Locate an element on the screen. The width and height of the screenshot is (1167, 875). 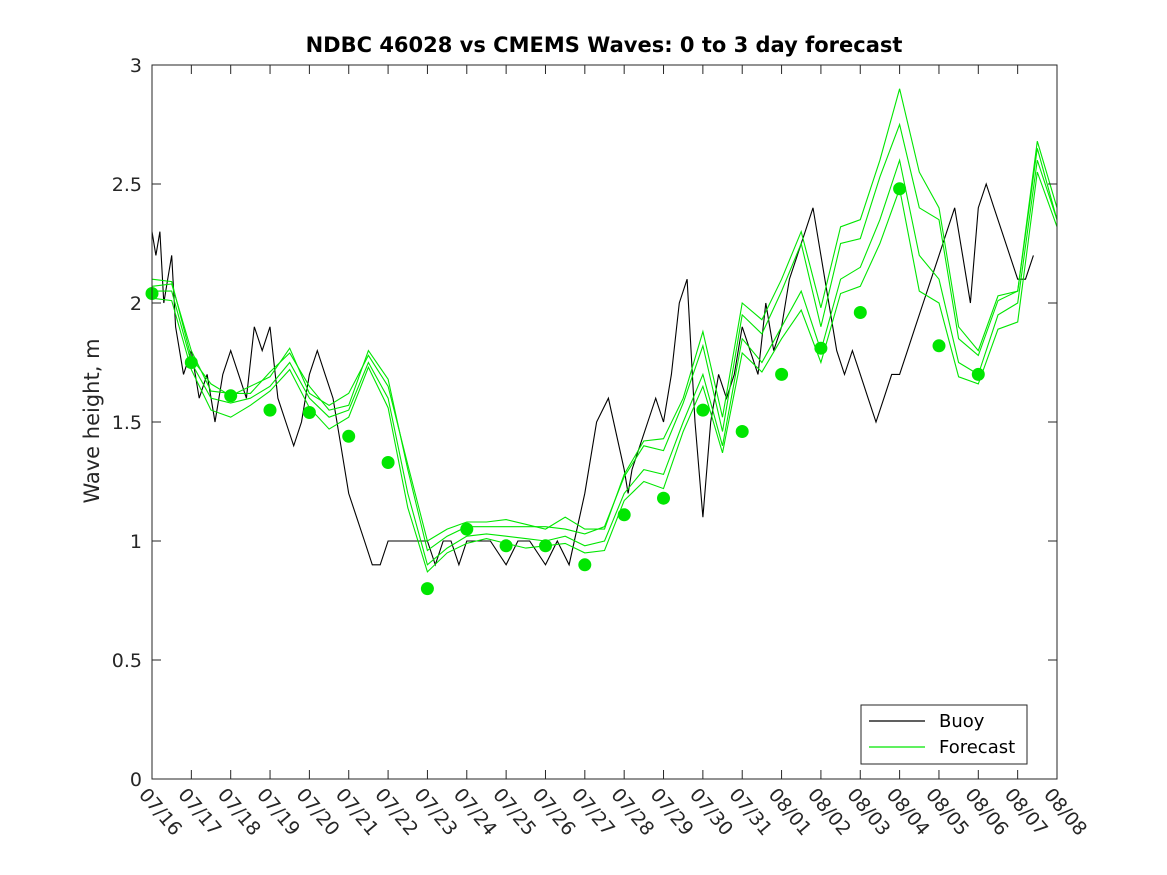
y-tick-label: 2.5 is located at coordinates (127, 185).